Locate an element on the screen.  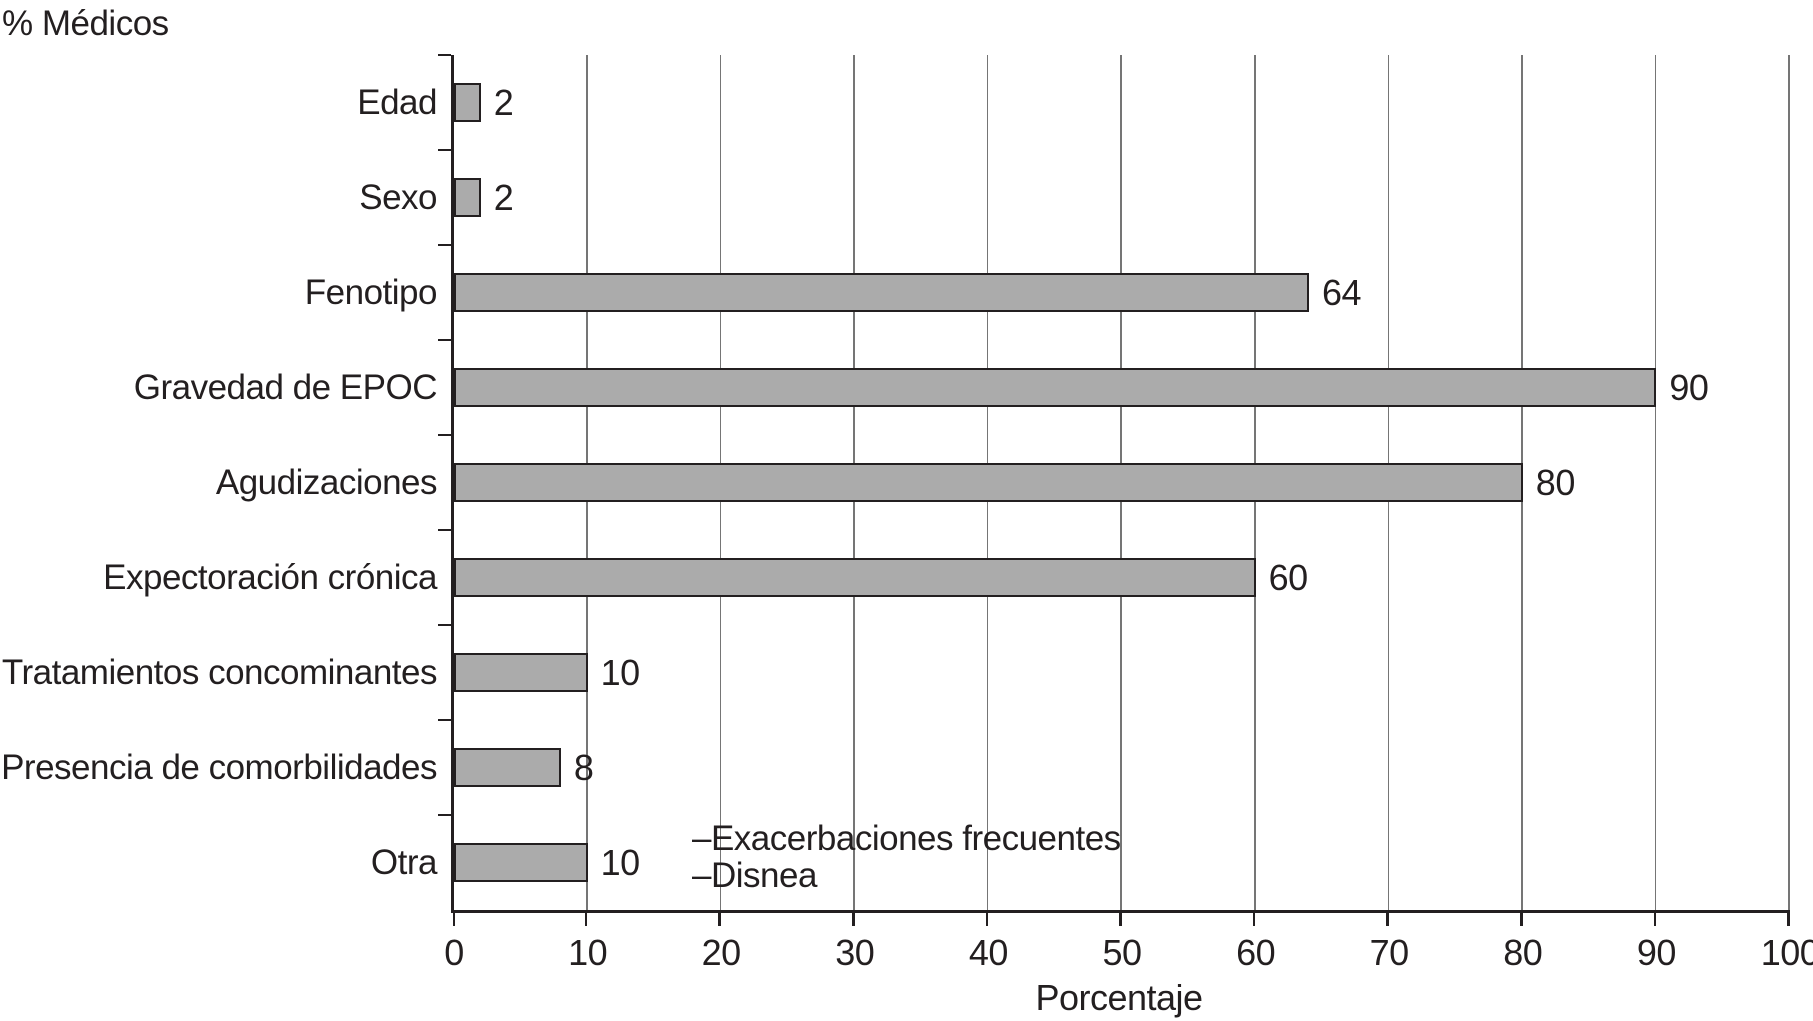
x-tick-label: 90 is located at coordinates (1656, 952).